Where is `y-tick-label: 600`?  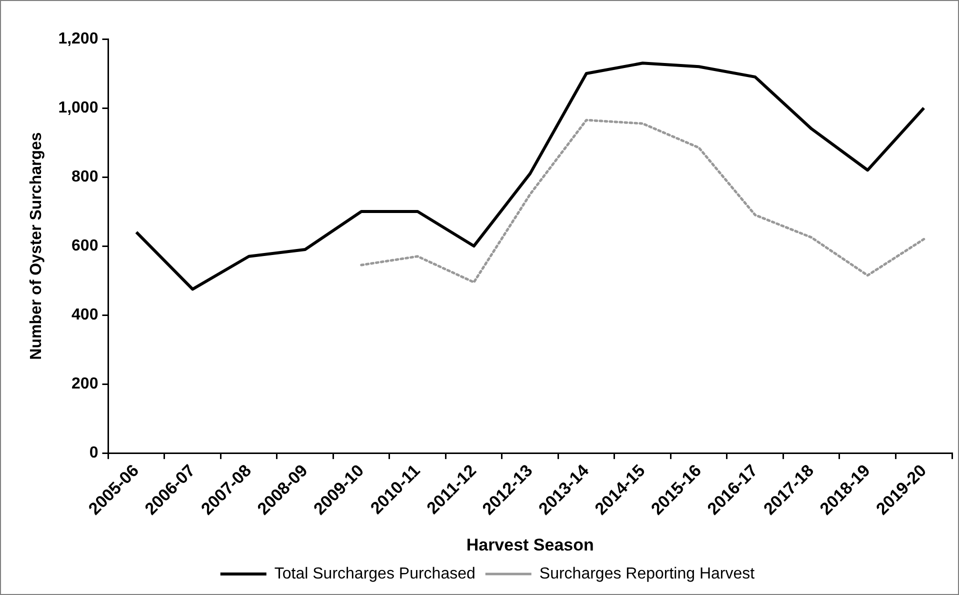 y-tick-label: 600 is located at coordinates (85, 245).